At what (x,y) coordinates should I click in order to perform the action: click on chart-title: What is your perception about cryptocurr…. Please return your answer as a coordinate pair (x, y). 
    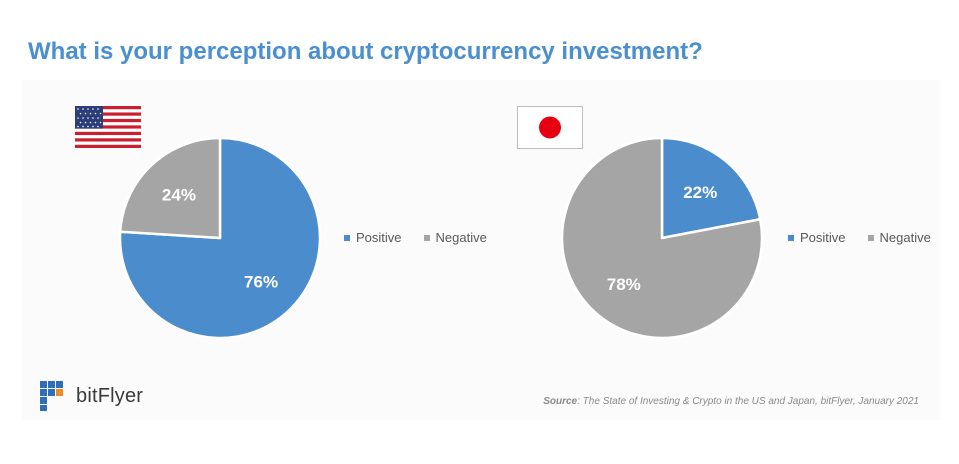
    Looking at the image, I should click on (365, 51).